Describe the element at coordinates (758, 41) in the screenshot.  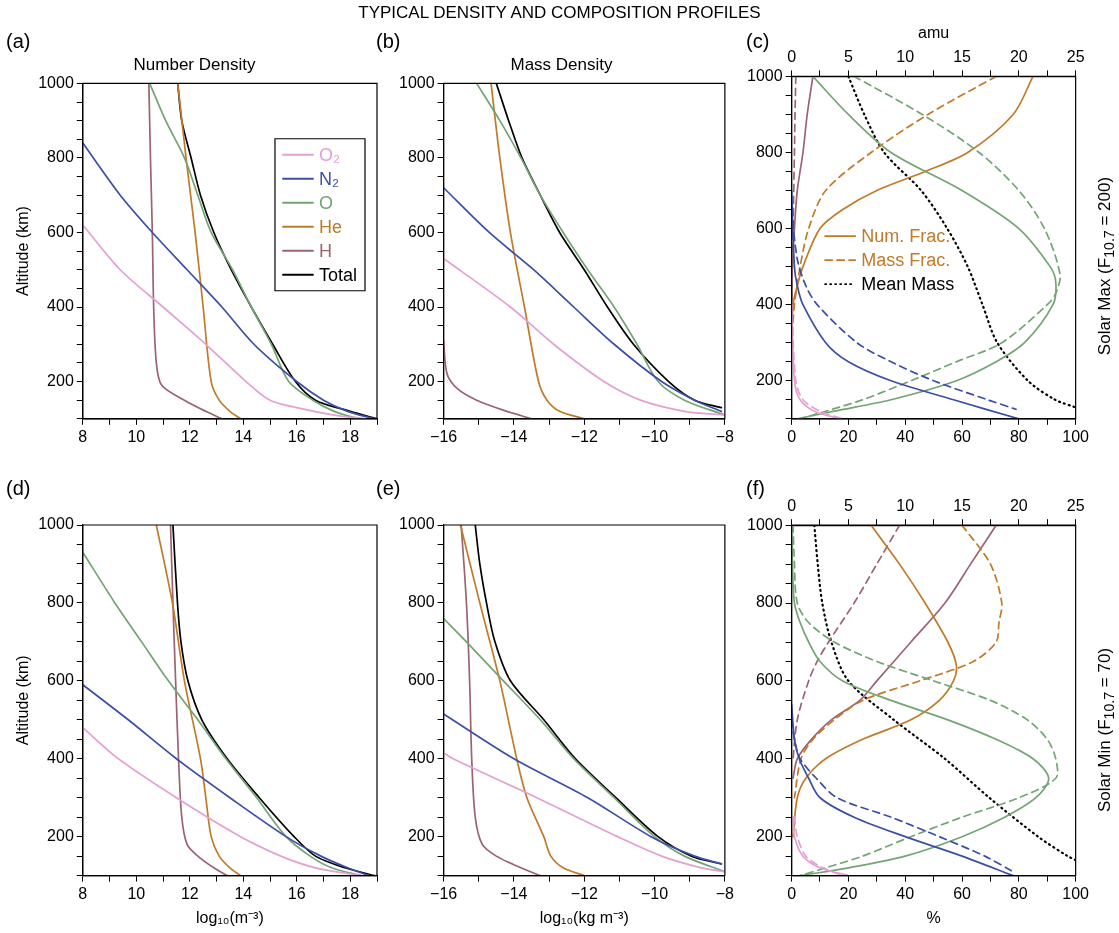
I see `text: (c)` at that location.